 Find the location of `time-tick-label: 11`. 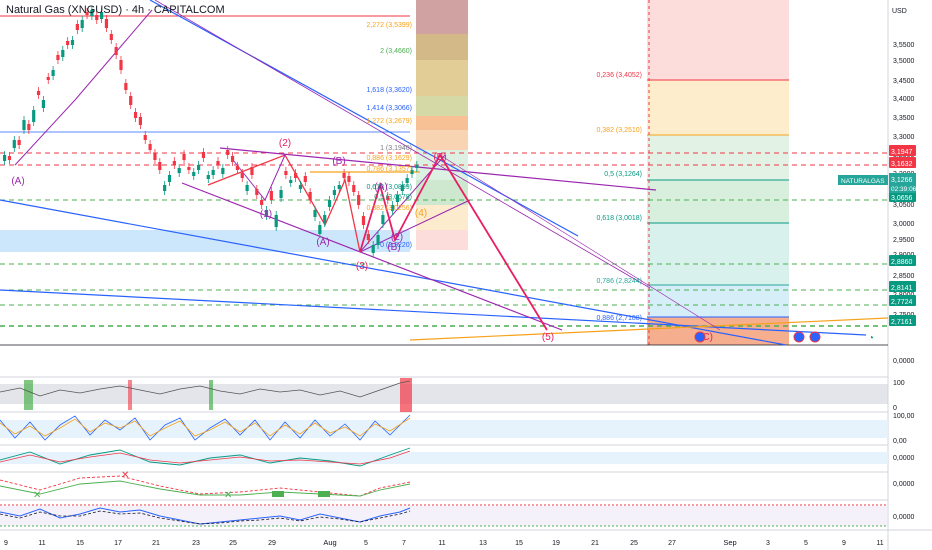

time-tick-label: 11 is located at coordinates (441, 543).